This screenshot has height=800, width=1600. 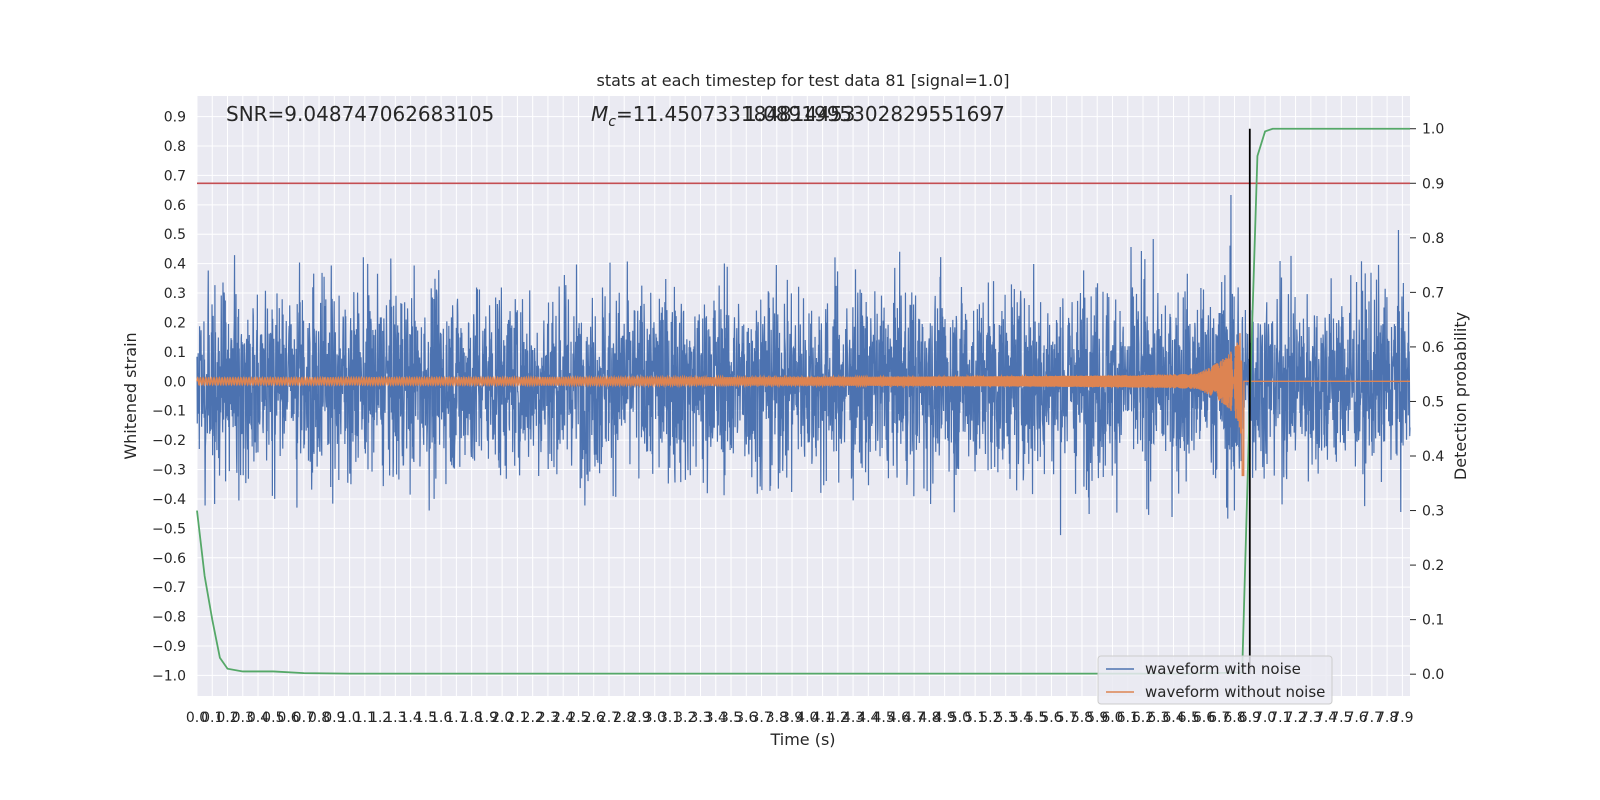 What do you see at coordinates (1433, 239) in the screenshot?
I see `y-right-tick-label: 0.8` at bounding box center [1433, 239].